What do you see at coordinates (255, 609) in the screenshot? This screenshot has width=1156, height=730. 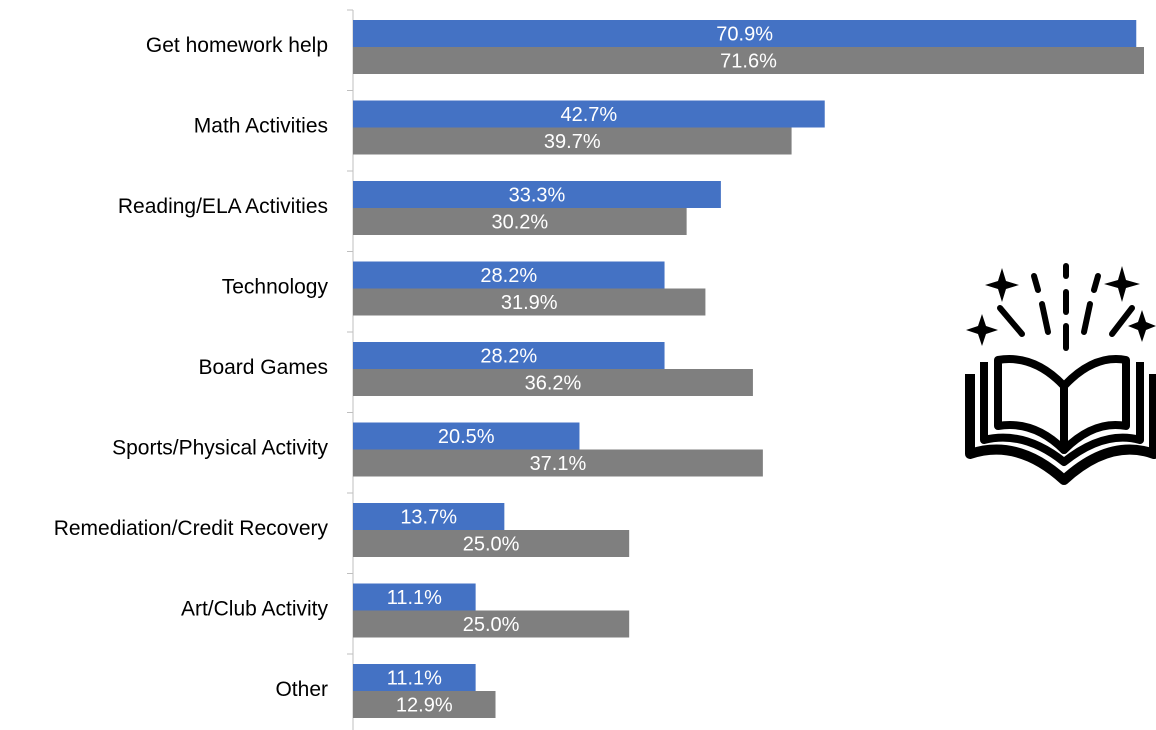 I see `category-label: Art/Club Activity` at bounding box center [255, 609].